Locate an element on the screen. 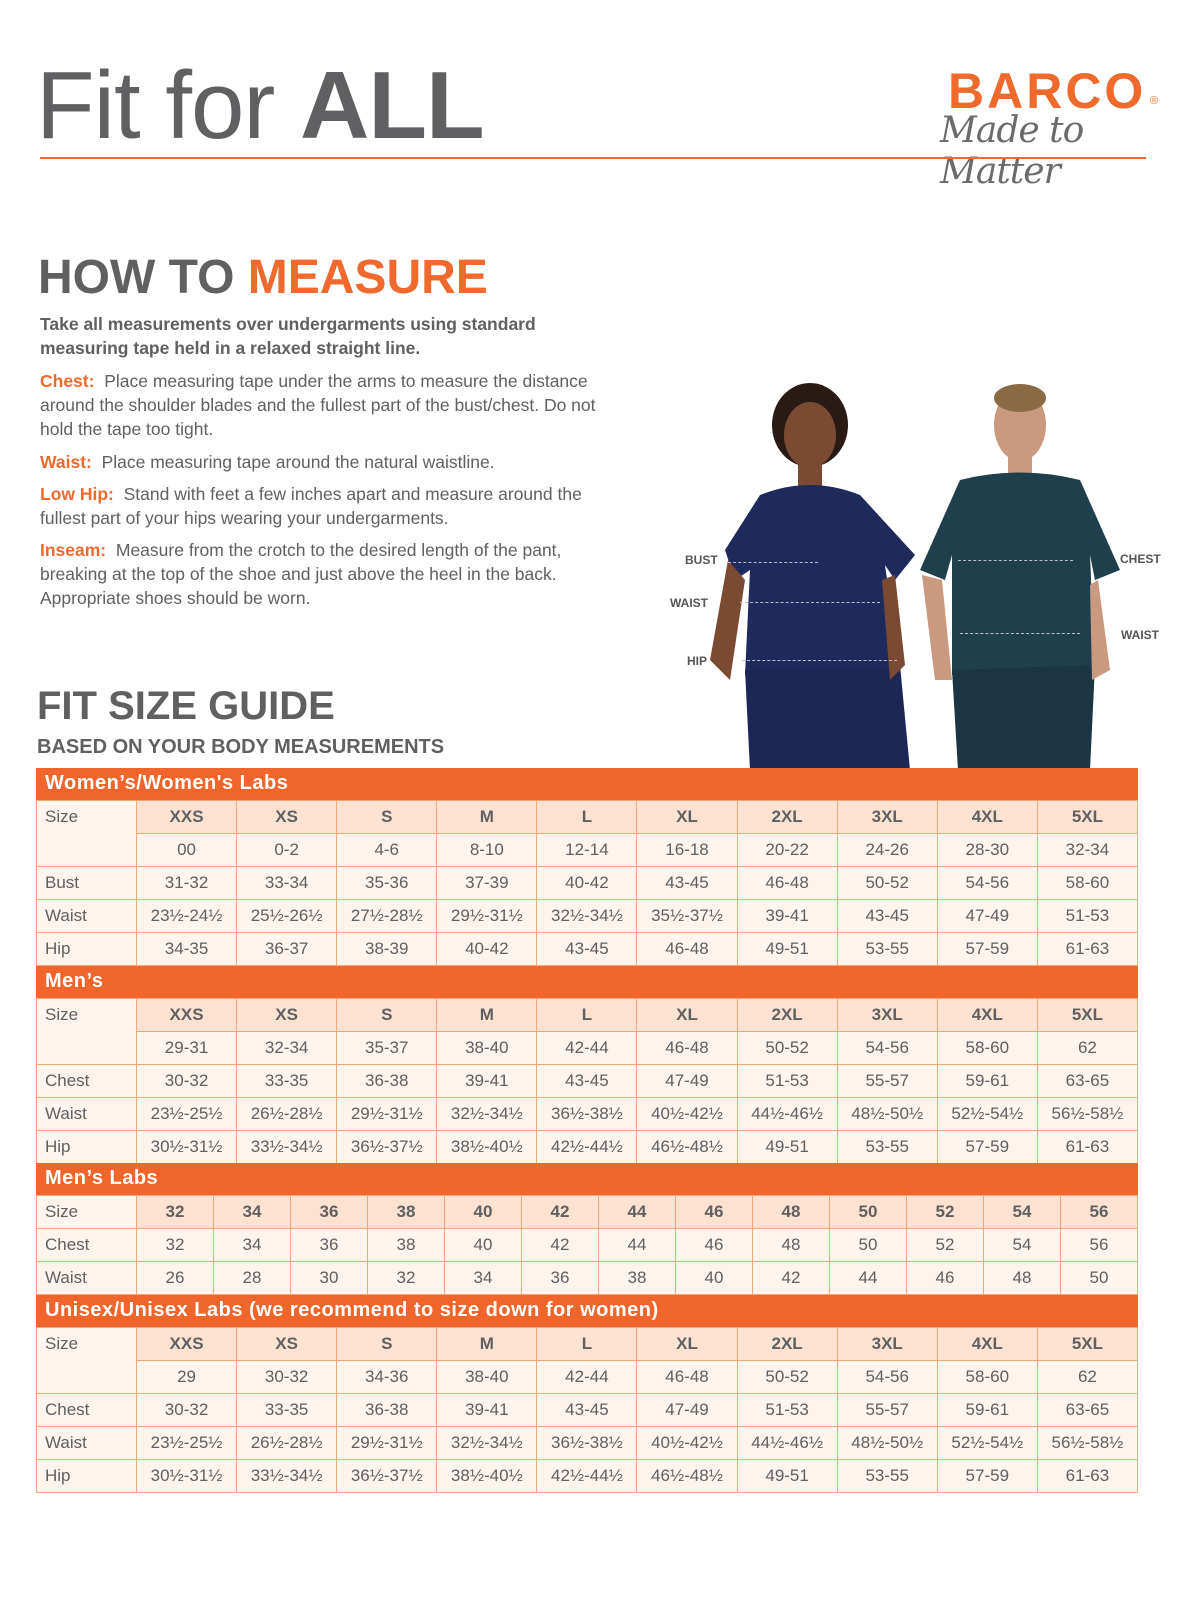 This screenshot has height=1600, width=1200. table-cell: 42-44 is located at coordinates (587, 1377).